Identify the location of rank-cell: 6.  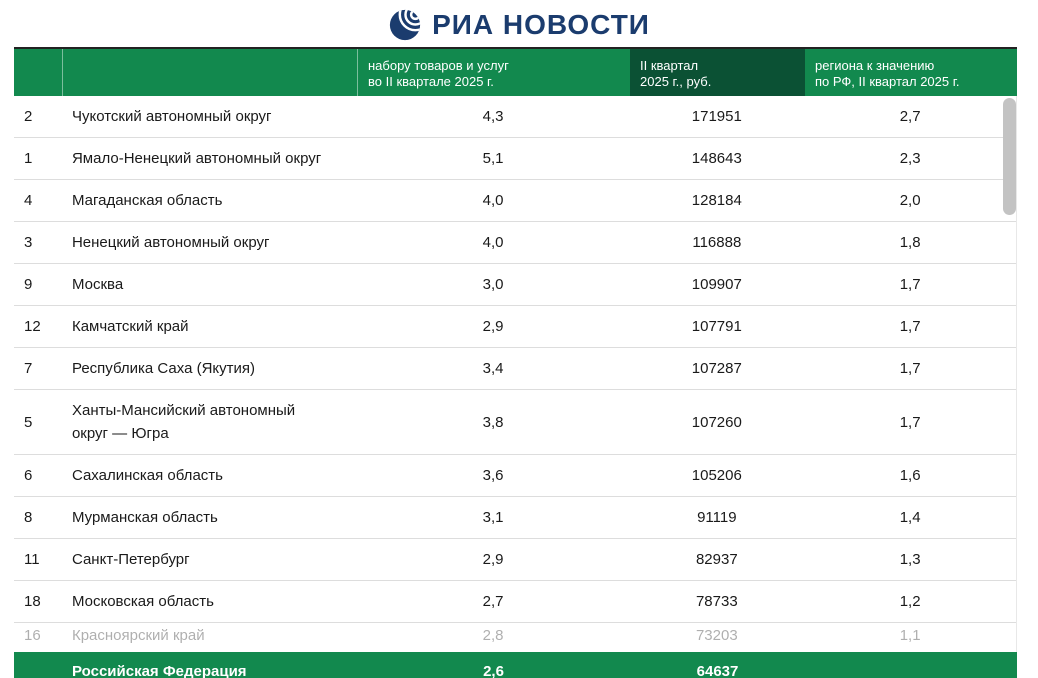
(28, 475).